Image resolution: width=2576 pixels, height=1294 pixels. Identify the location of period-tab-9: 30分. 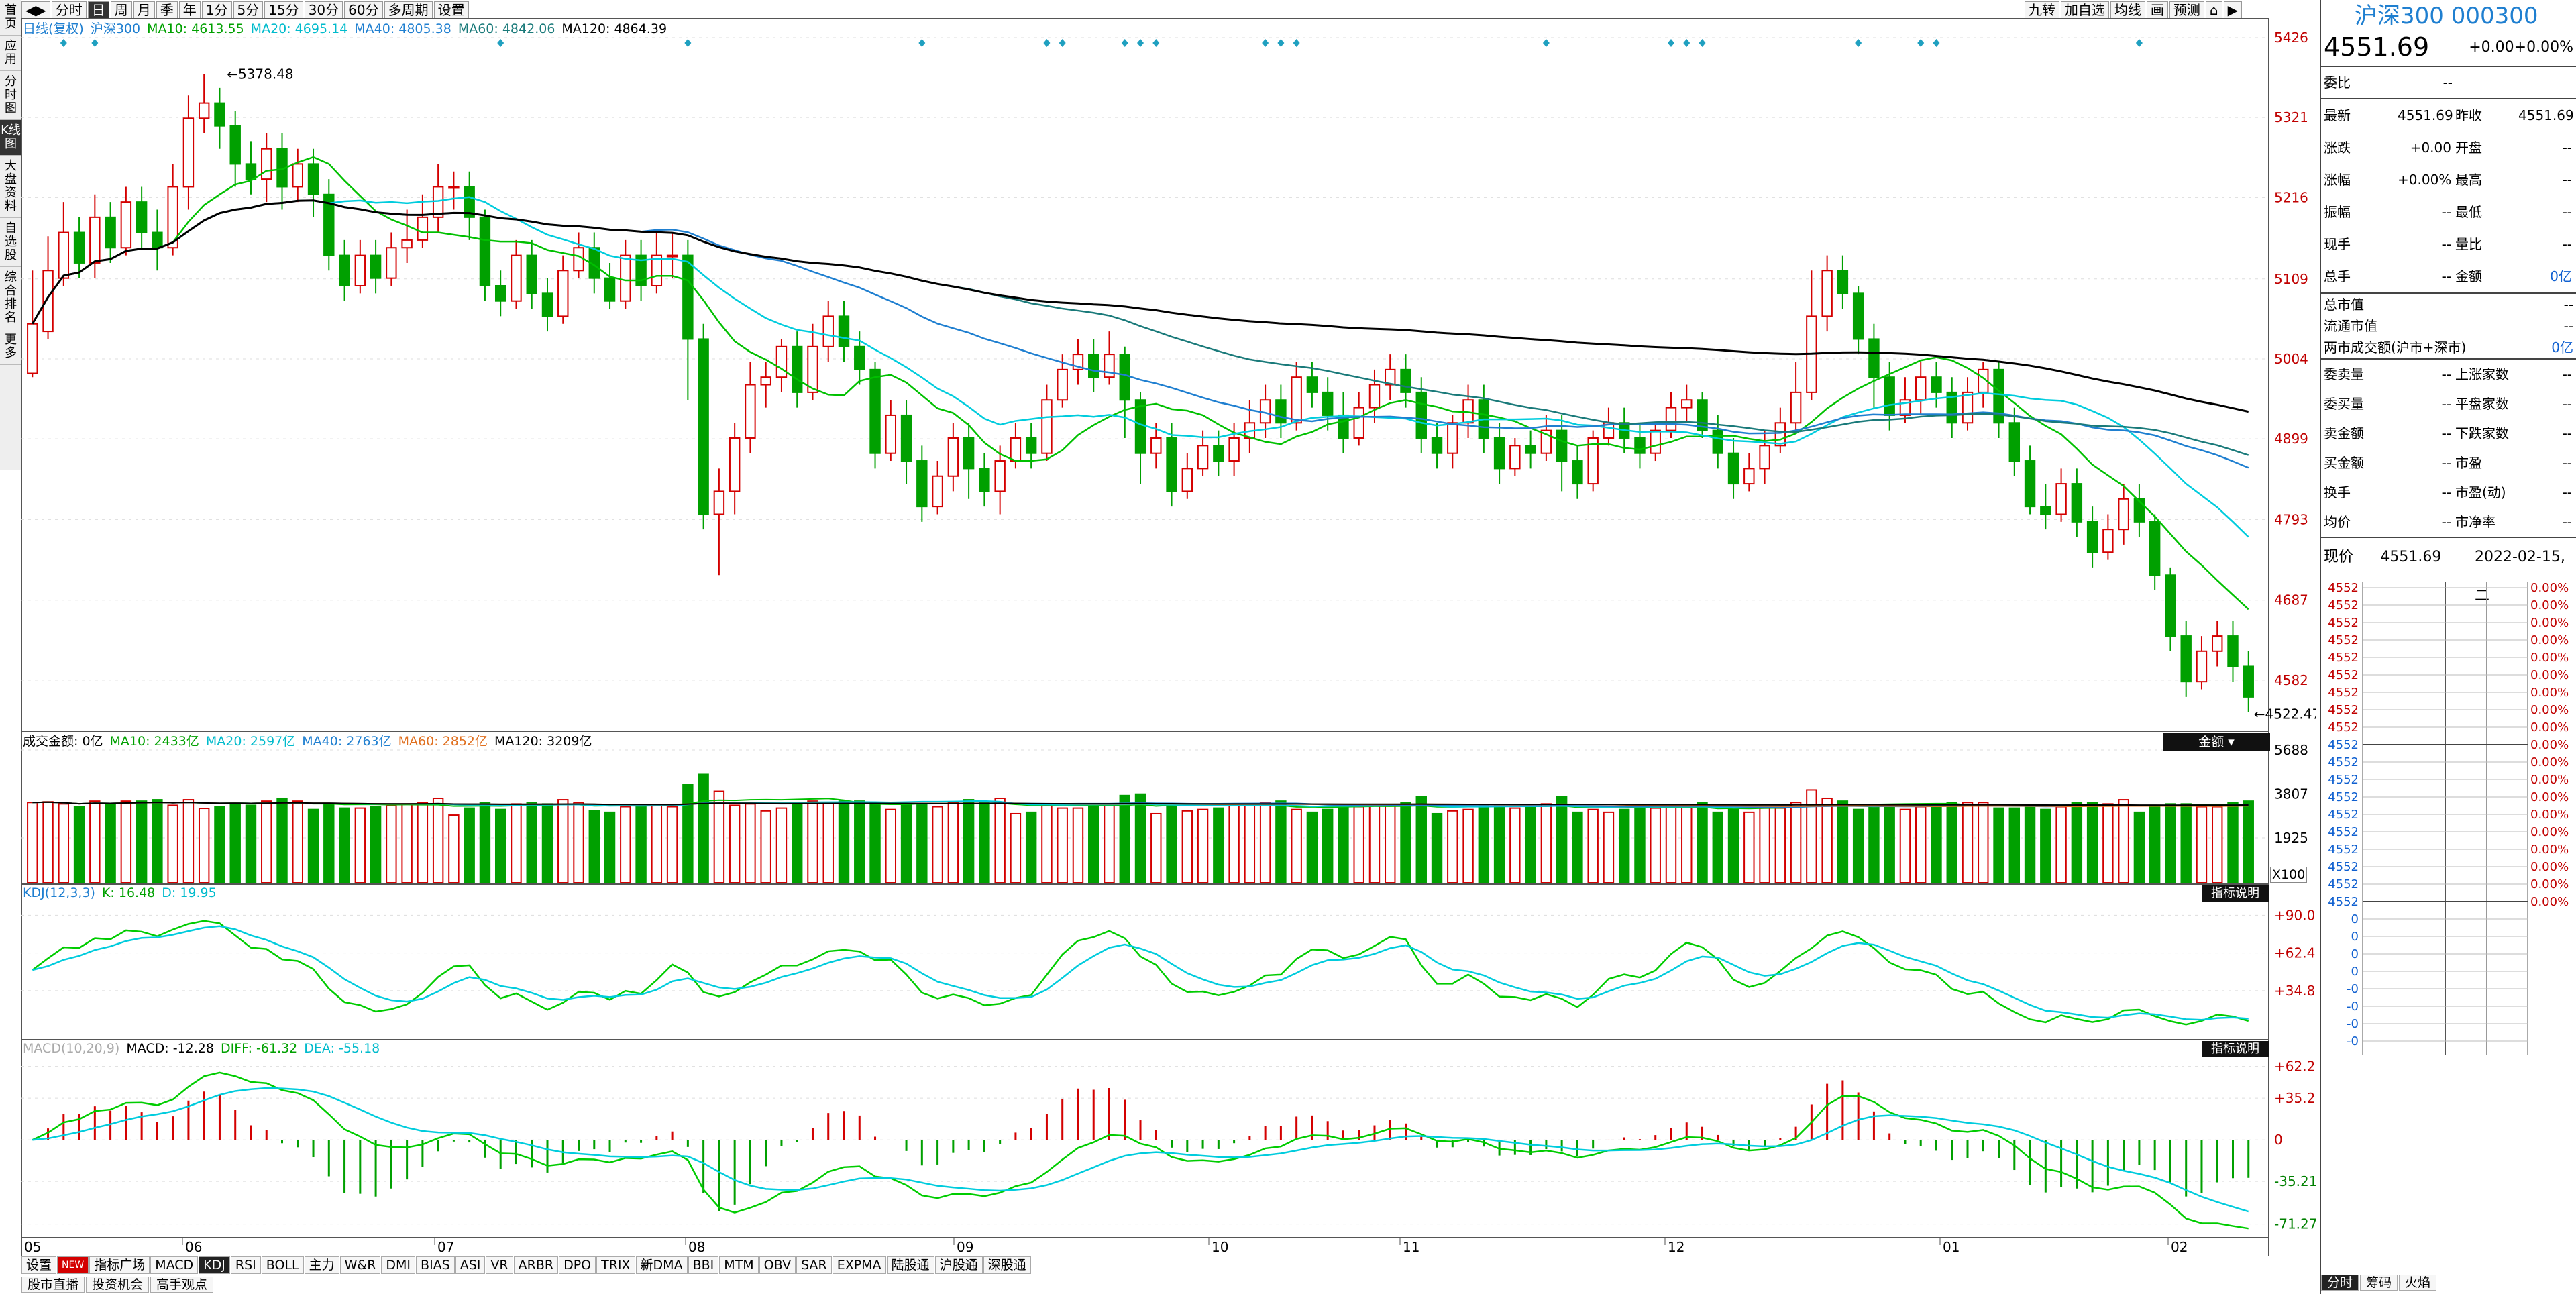
(323, 10).